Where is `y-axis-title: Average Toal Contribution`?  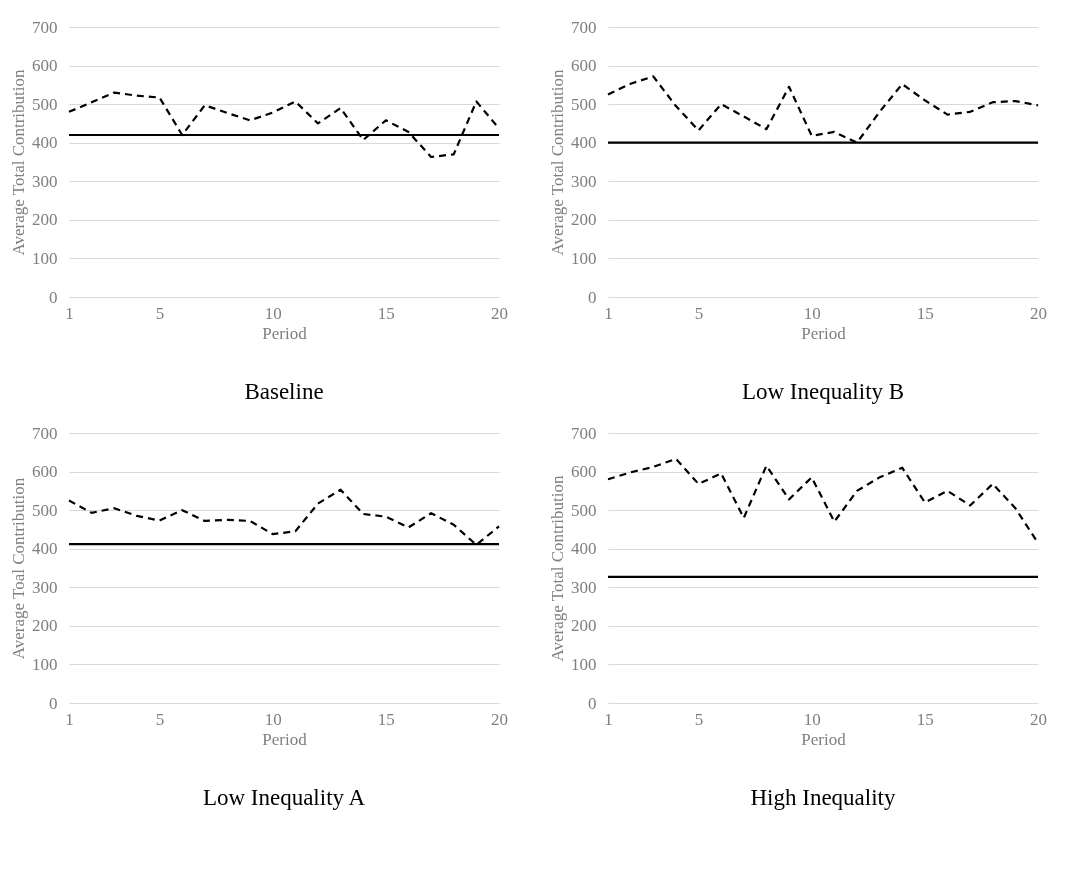
y-axis-title: Average Toal Contribution is located at coordinates (18, 568).